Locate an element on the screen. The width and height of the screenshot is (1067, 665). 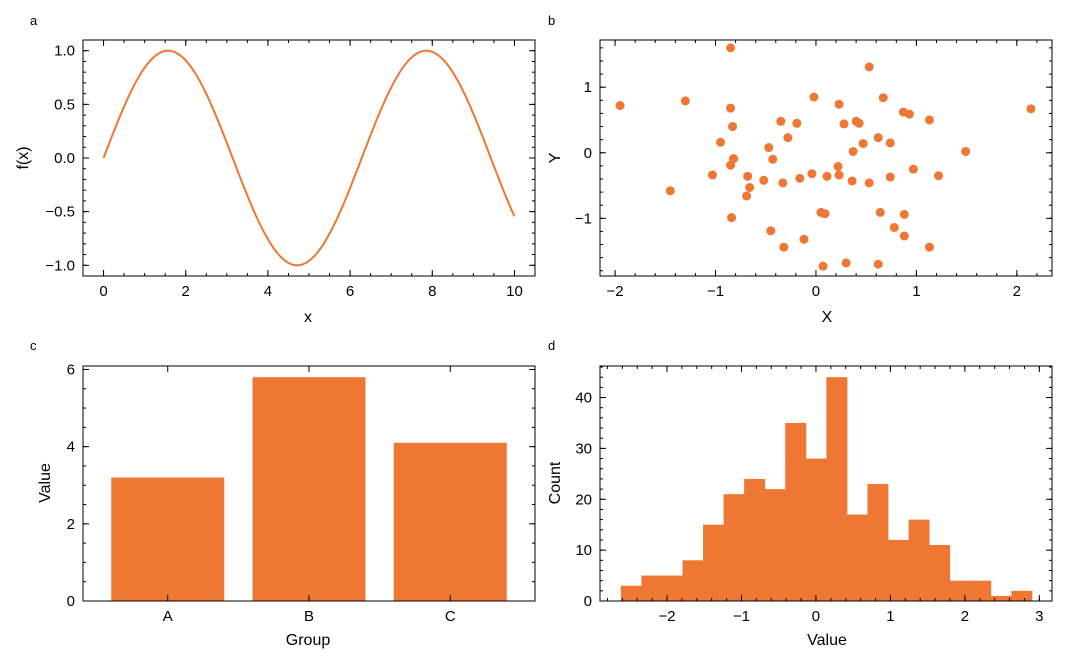
panel-b-xtick-label: −2 is located at coordinates (615, 291).